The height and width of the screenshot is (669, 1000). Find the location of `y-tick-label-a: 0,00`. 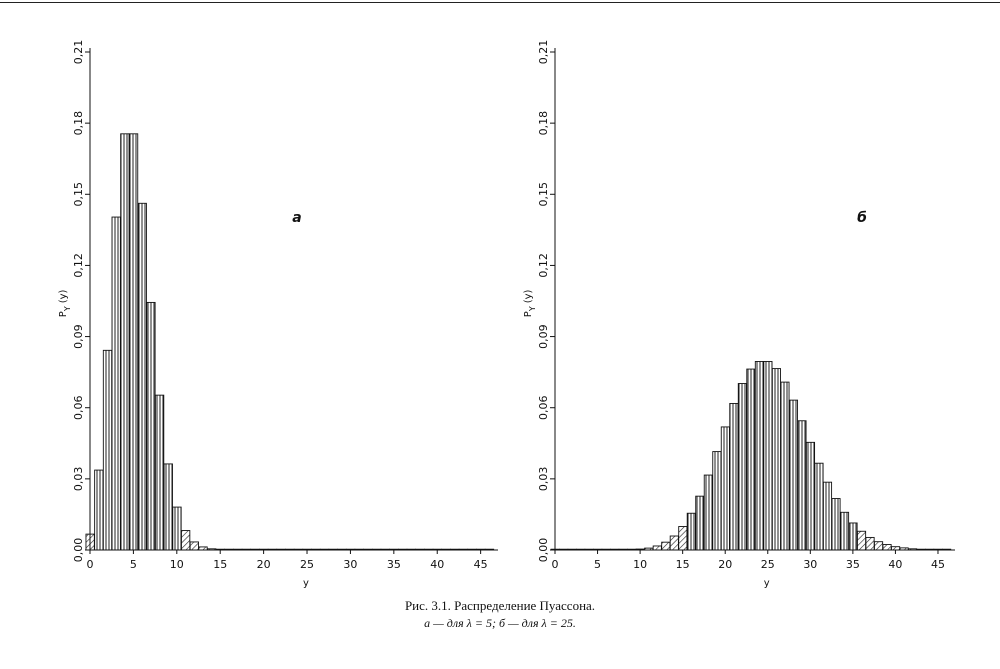

y-tick-label-a: 0,00 is located at coordinates (78, 550).